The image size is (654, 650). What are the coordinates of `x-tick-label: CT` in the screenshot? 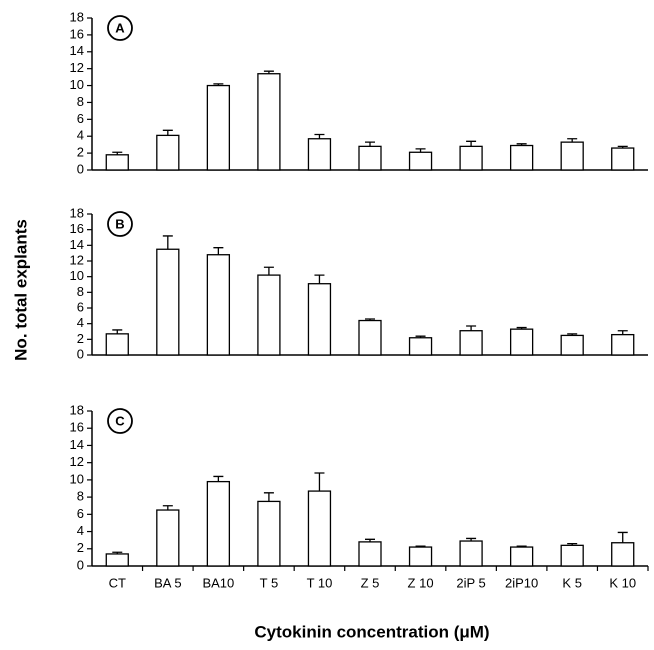 It's located at (117, 582).